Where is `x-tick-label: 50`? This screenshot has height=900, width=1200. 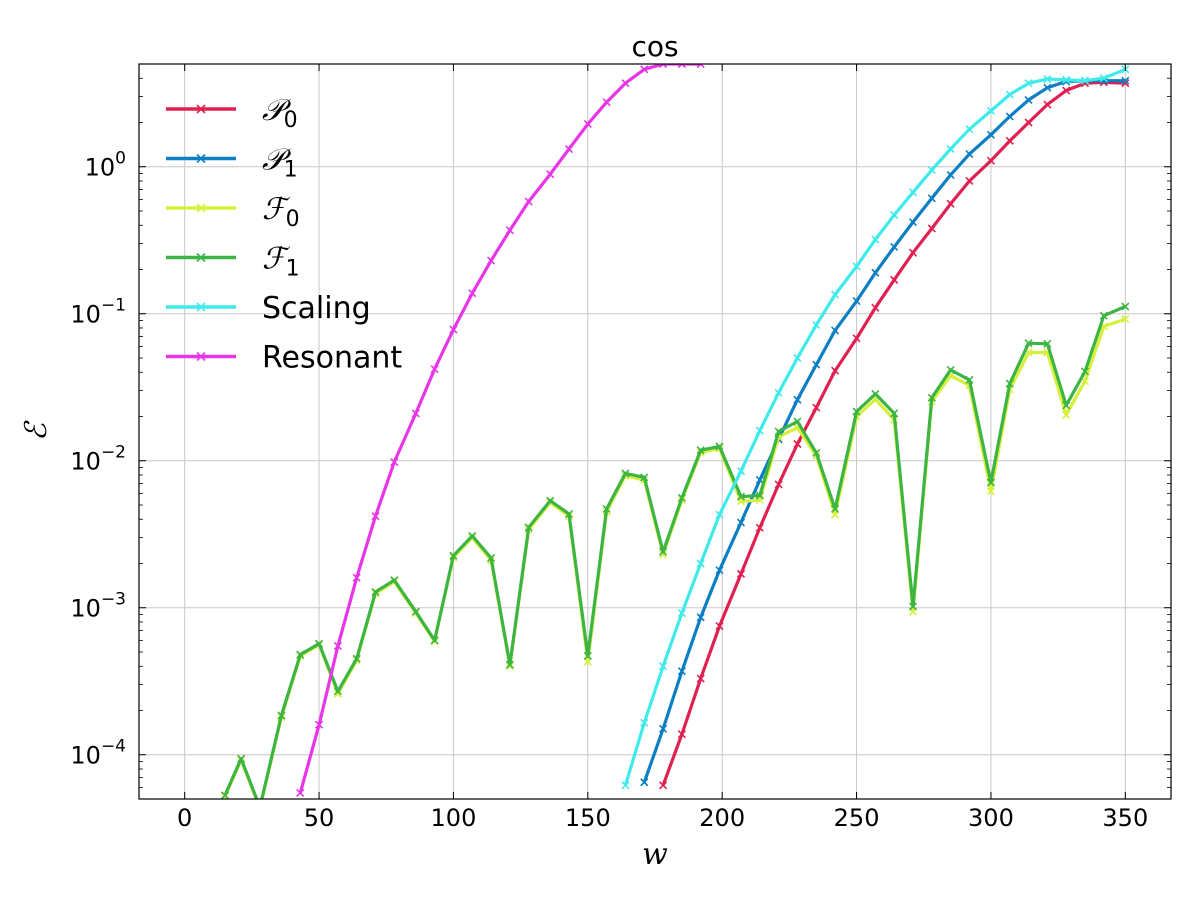
x-tick-label: 50 is located at coordinates (319, 818).